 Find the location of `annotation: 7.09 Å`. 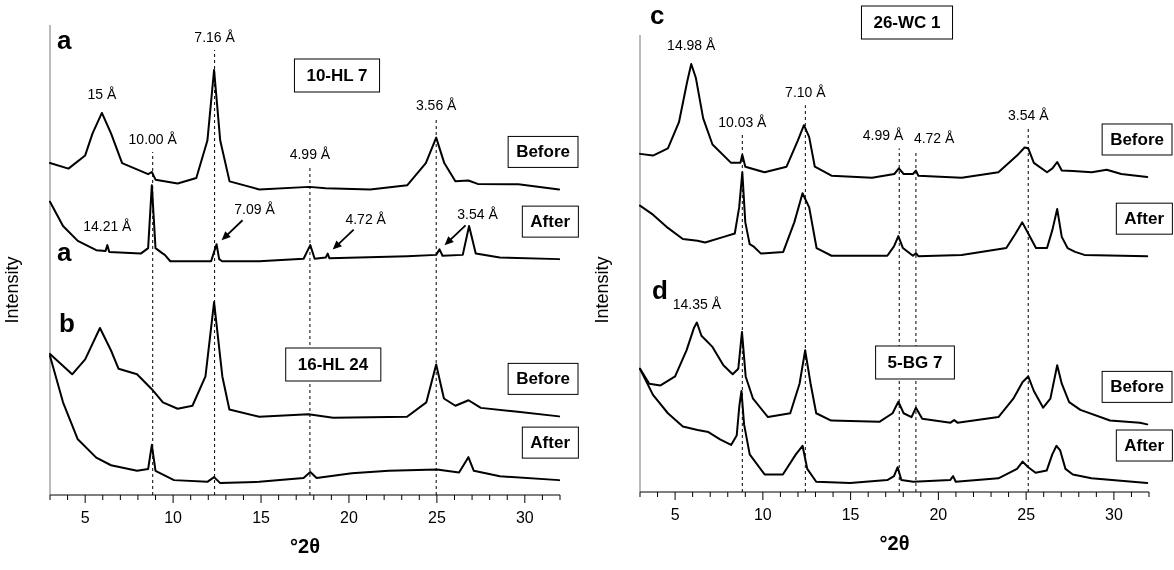

annotation: 7.09 Å is located at coordinates (255, 209).